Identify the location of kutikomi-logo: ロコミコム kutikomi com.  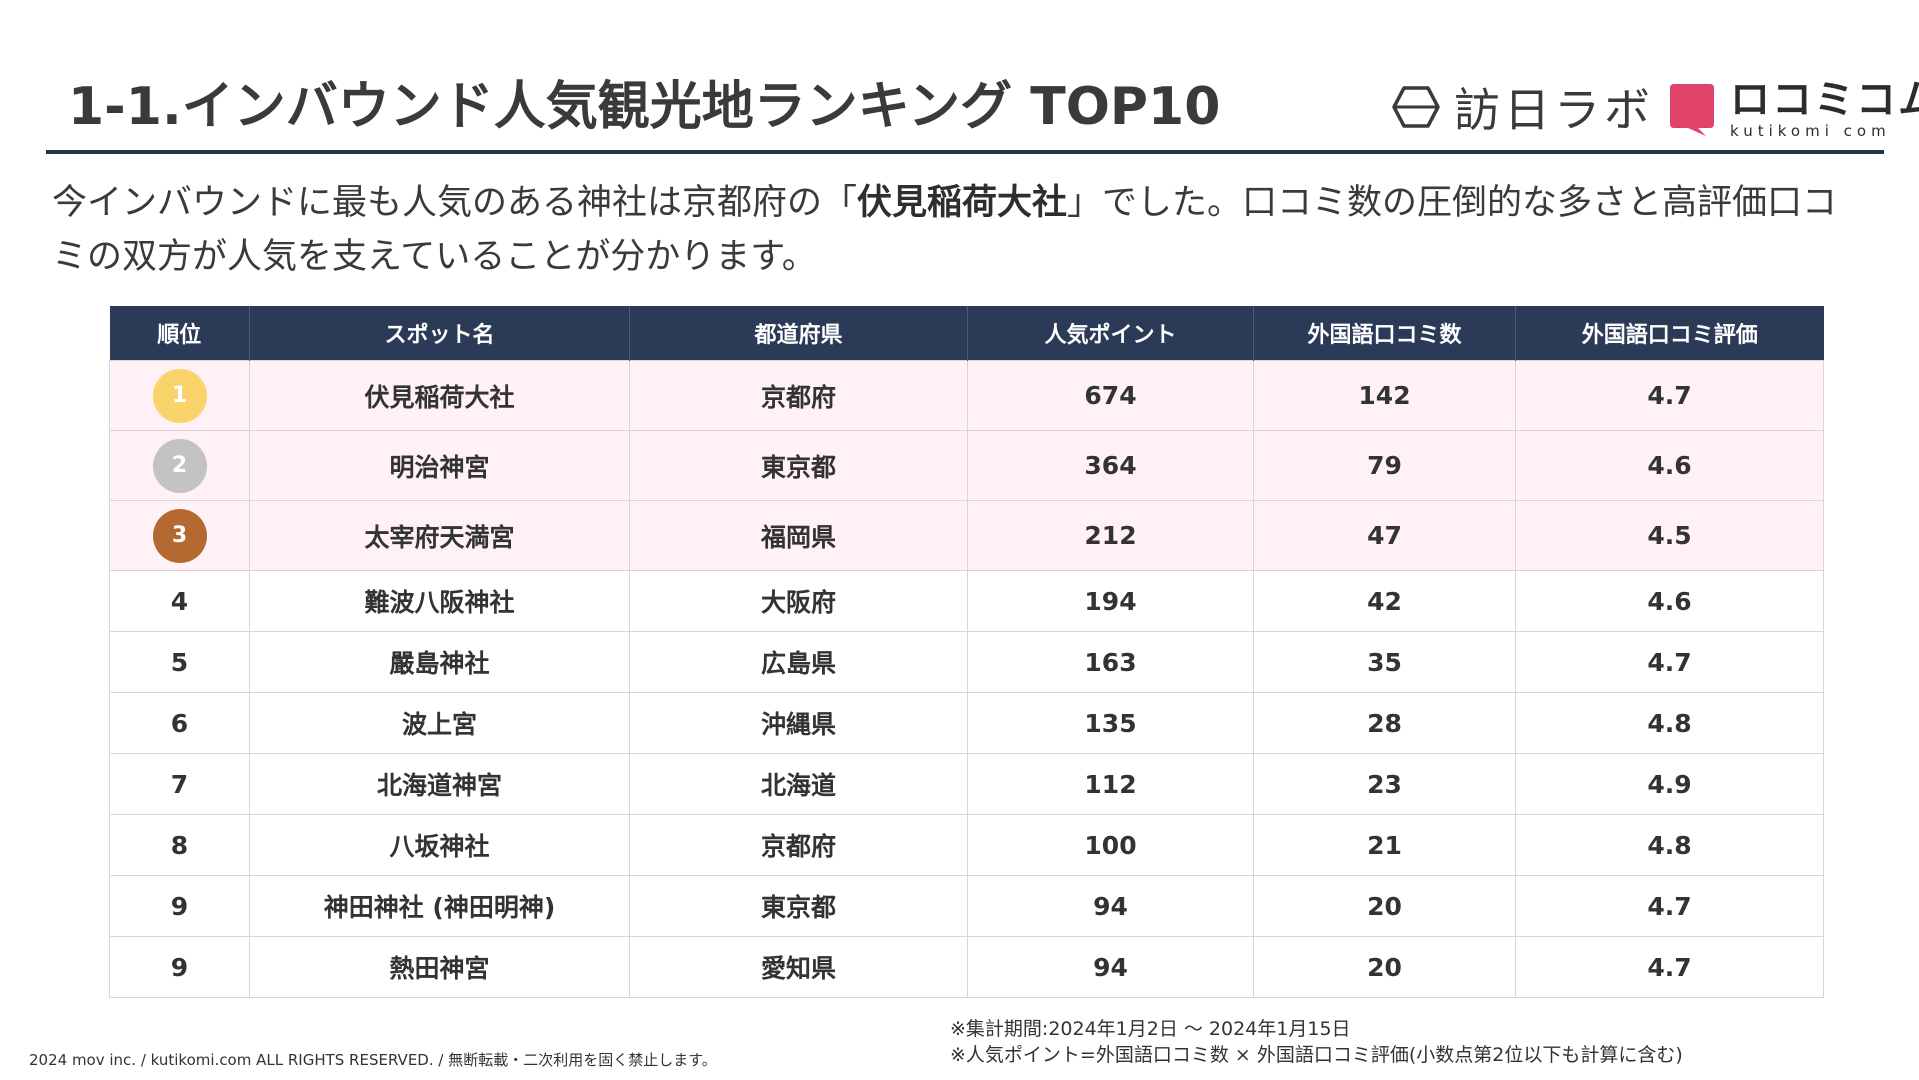
(1793, 109).